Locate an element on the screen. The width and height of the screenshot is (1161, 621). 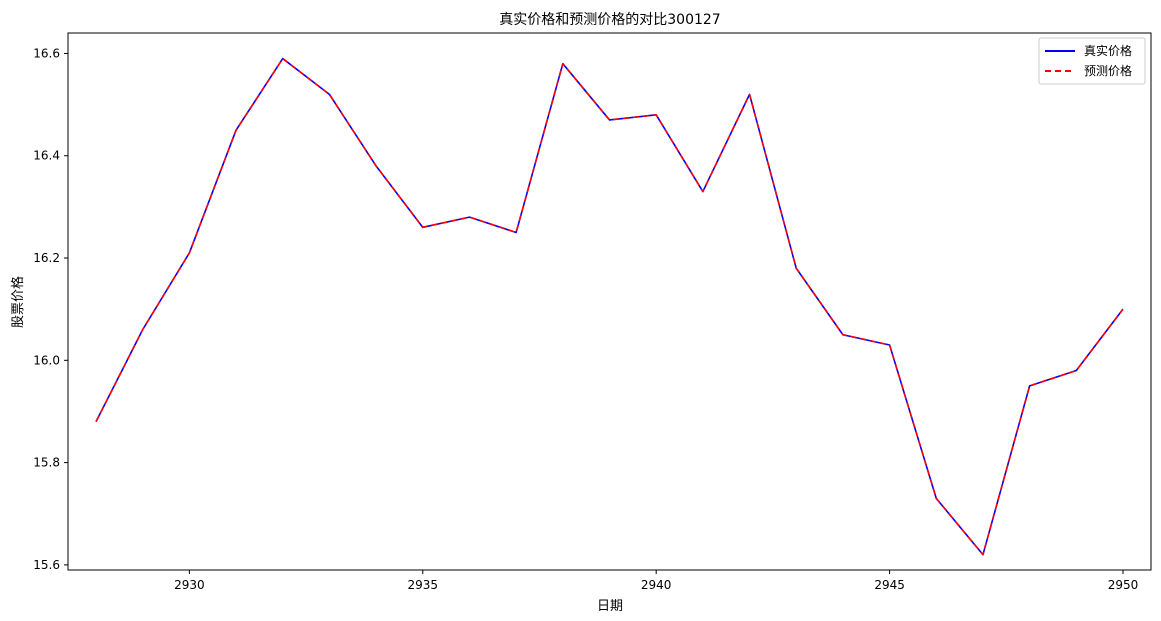
x-tick-label: 2940 is located at coordinates (656, 585).